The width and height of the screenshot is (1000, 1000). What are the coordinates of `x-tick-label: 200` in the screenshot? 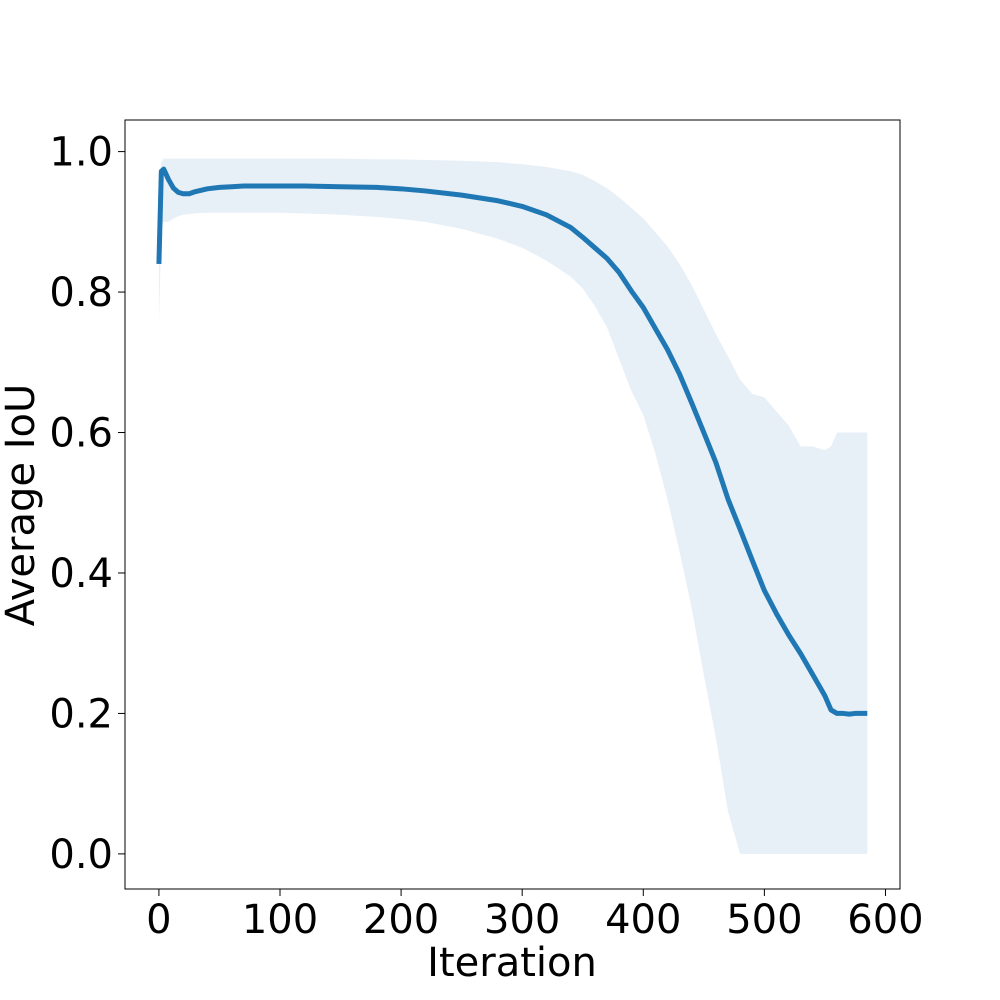 It's located at (401, 920).